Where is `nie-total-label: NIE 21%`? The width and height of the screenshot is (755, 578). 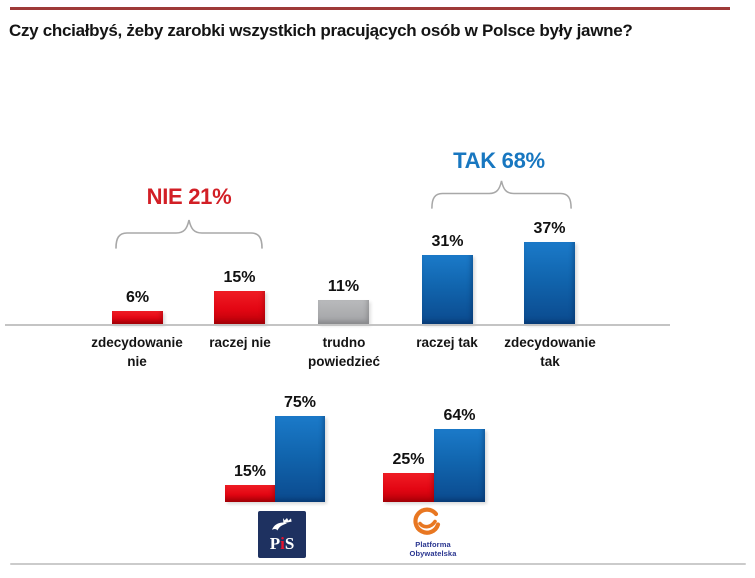
nie-total-label: NIE 21% is located at coordinates (189, 196).